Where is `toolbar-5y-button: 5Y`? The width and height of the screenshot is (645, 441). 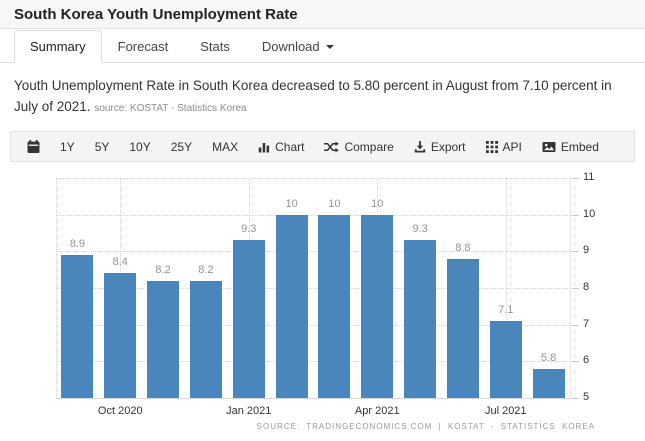
toolbar-5y-button: 5Y is located at coordinates (102, 146).